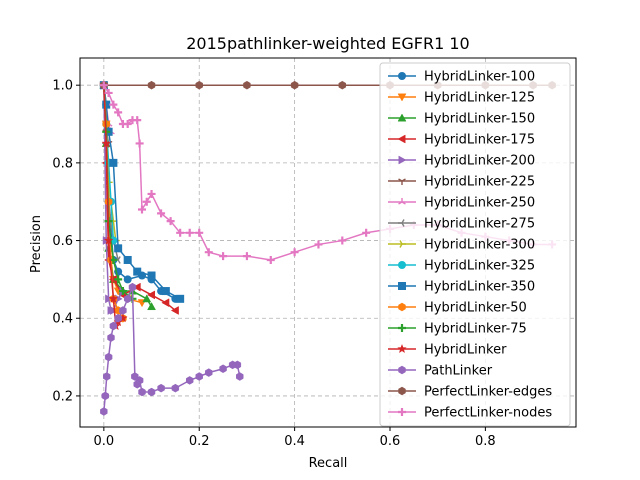  What do you see at coordinates (479, 266) in the screenshot?
I see `legend-label: HybridLinker-325` at bounding box center [479, 266].